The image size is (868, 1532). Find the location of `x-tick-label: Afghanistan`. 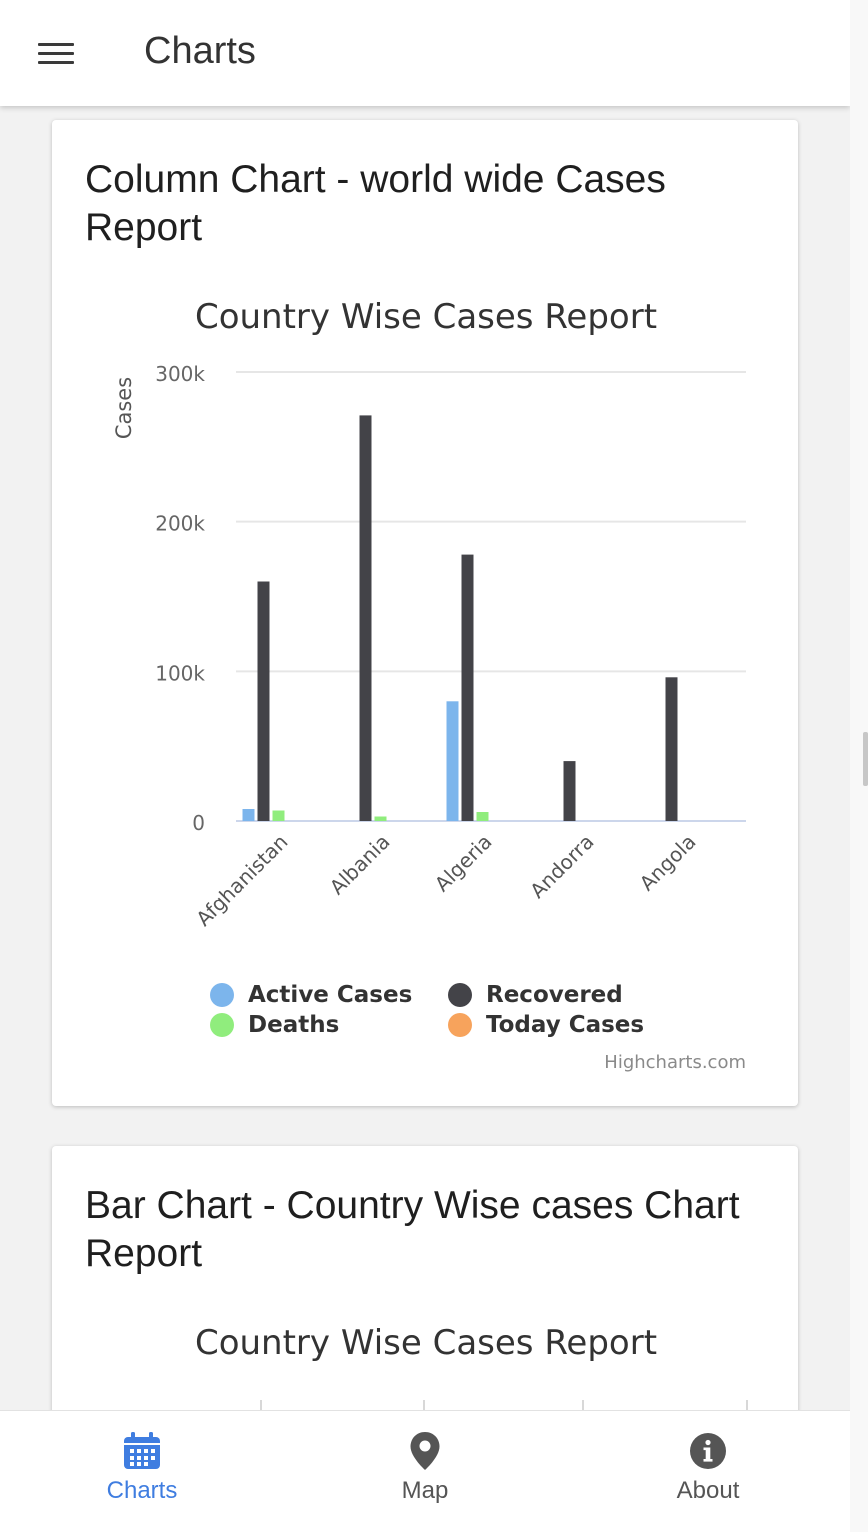

x-tick-label: Afghanistan is located at coordinates (241, 880).